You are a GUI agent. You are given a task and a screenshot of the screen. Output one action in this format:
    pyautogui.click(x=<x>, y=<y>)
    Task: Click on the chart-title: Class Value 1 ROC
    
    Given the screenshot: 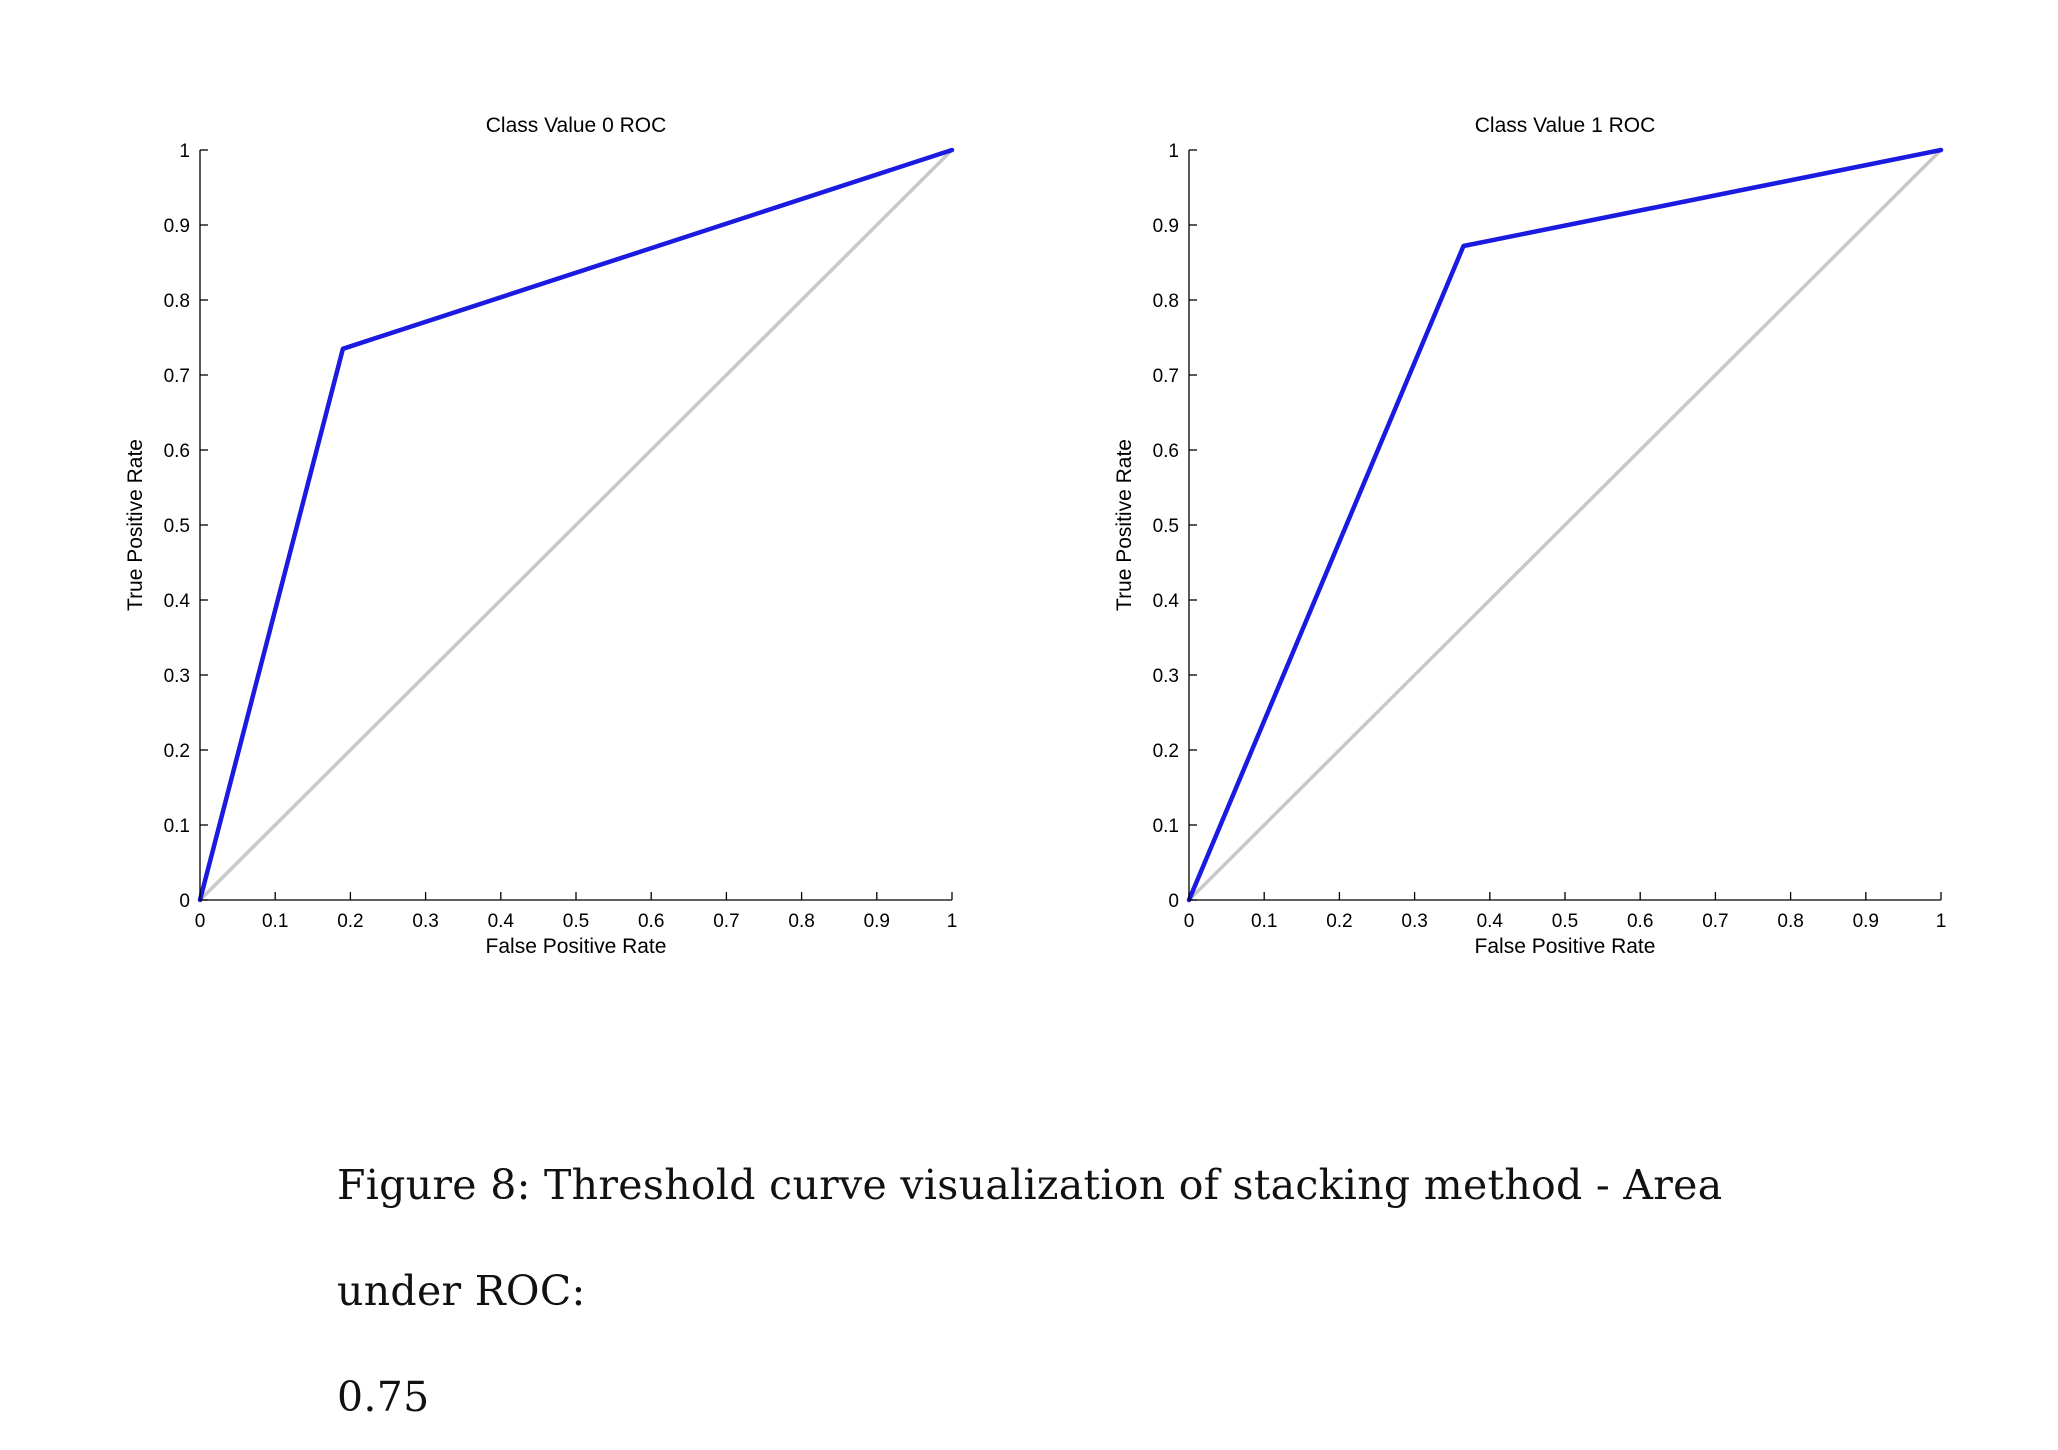 What is the action you would take?
    pyautogui.click(x=1565, y=125)
    